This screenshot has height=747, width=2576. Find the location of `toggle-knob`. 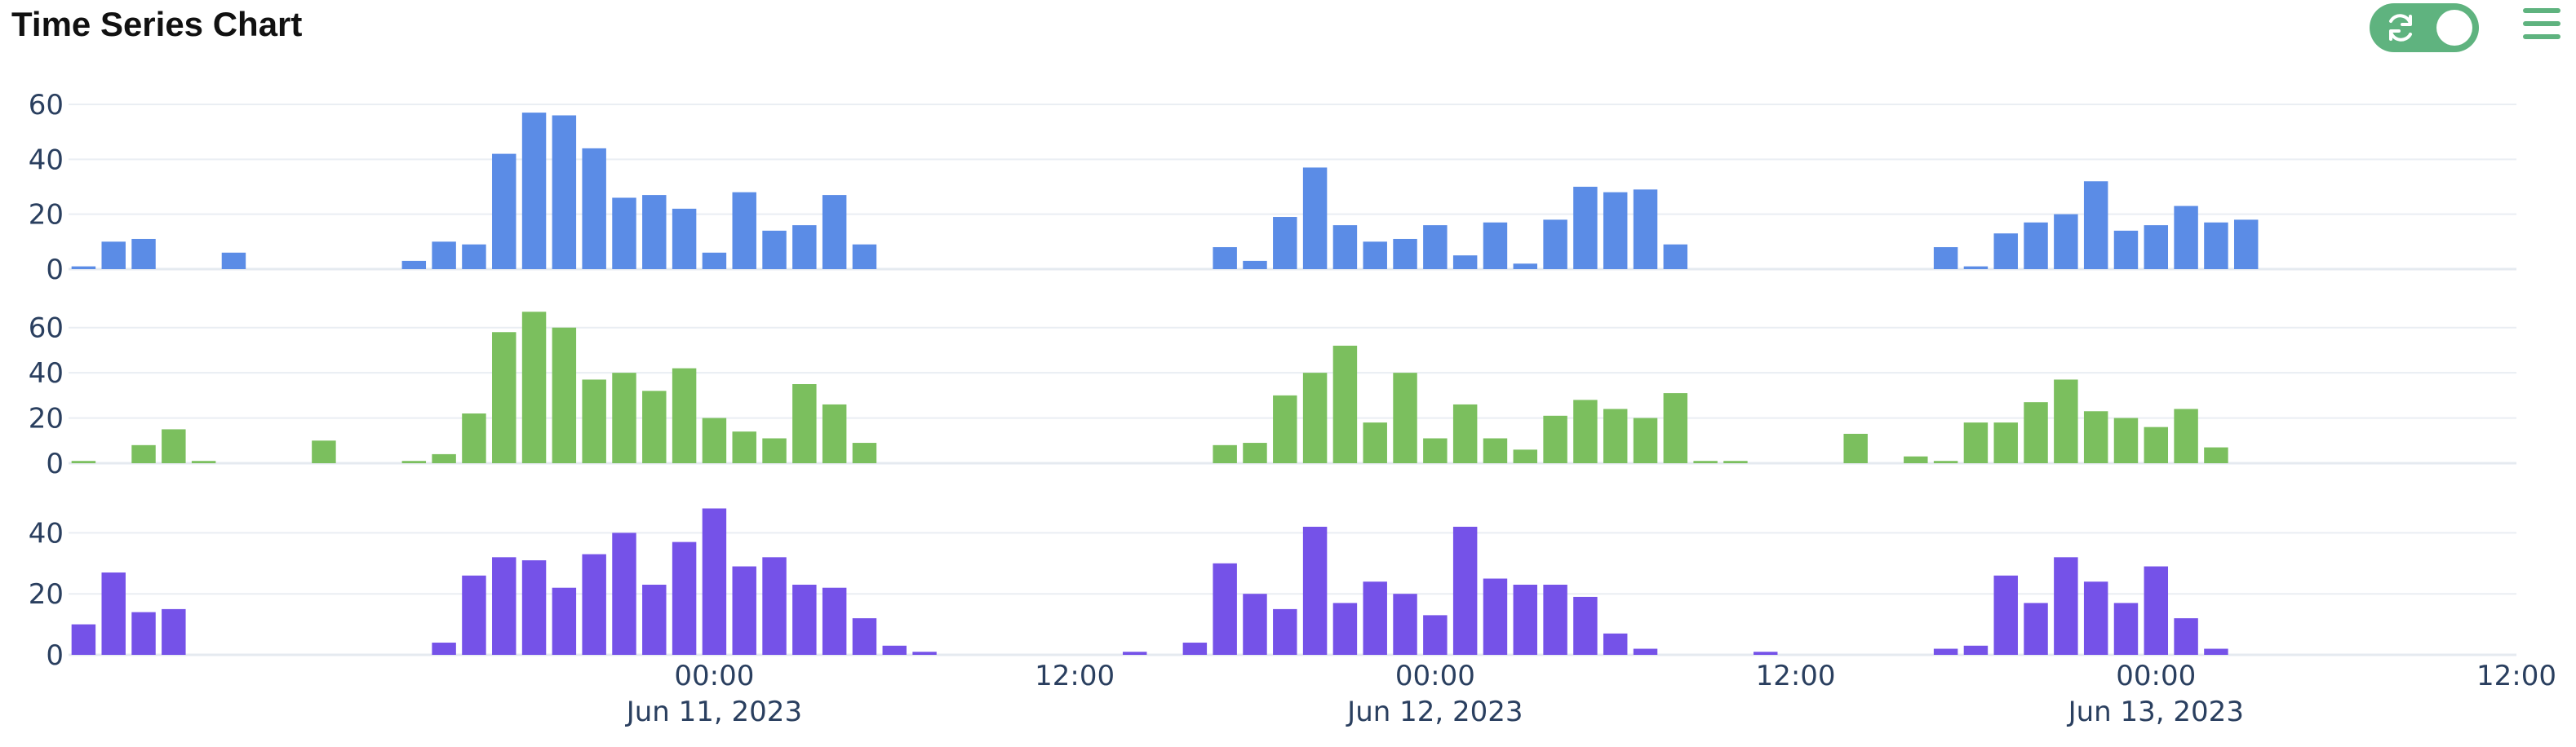

toggle-knob is located at coordinates (2454, 28).